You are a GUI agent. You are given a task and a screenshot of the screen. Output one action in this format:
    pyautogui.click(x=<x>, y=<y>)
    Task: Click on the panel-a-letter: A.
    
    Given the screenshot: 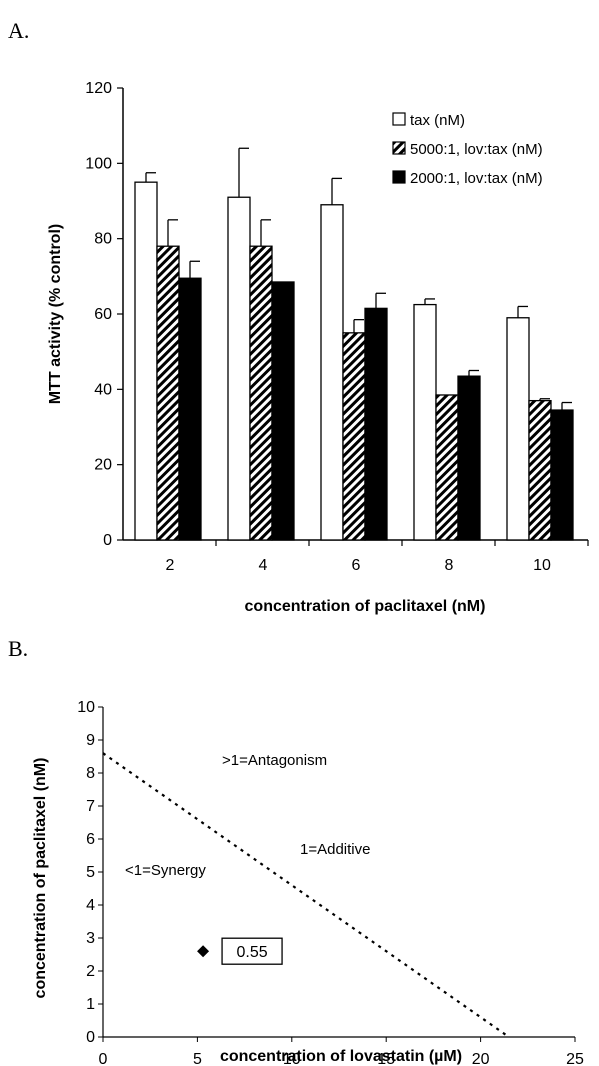 What is the action you would take?
    pyautogui.click(x=19, y=30)
    